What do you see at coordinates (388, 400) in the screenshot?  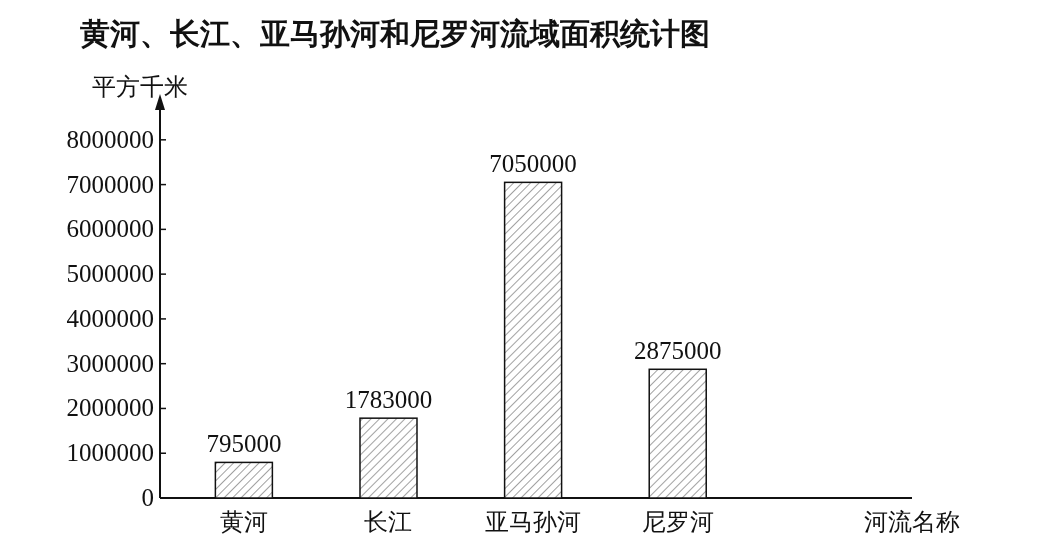 I see `data-label: 1783000` at bounding box center [388, 400].